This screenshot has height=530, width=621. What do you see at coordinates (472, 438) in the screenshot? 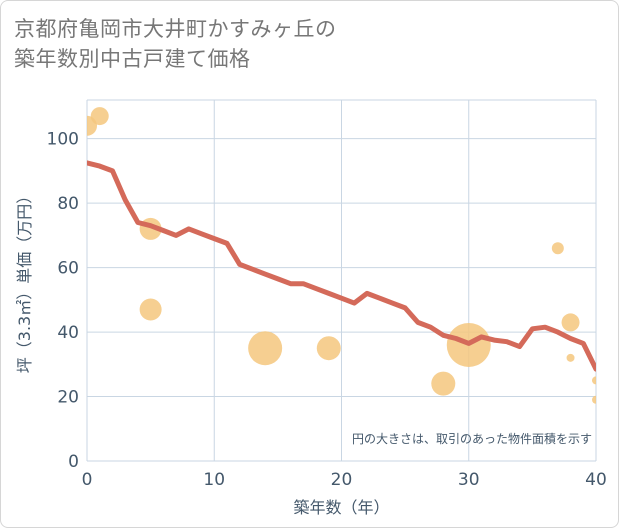
I see `bubble-size-note: 円の大きさは、取引のあった物件面積を示す` at bounding box center [472, 438].